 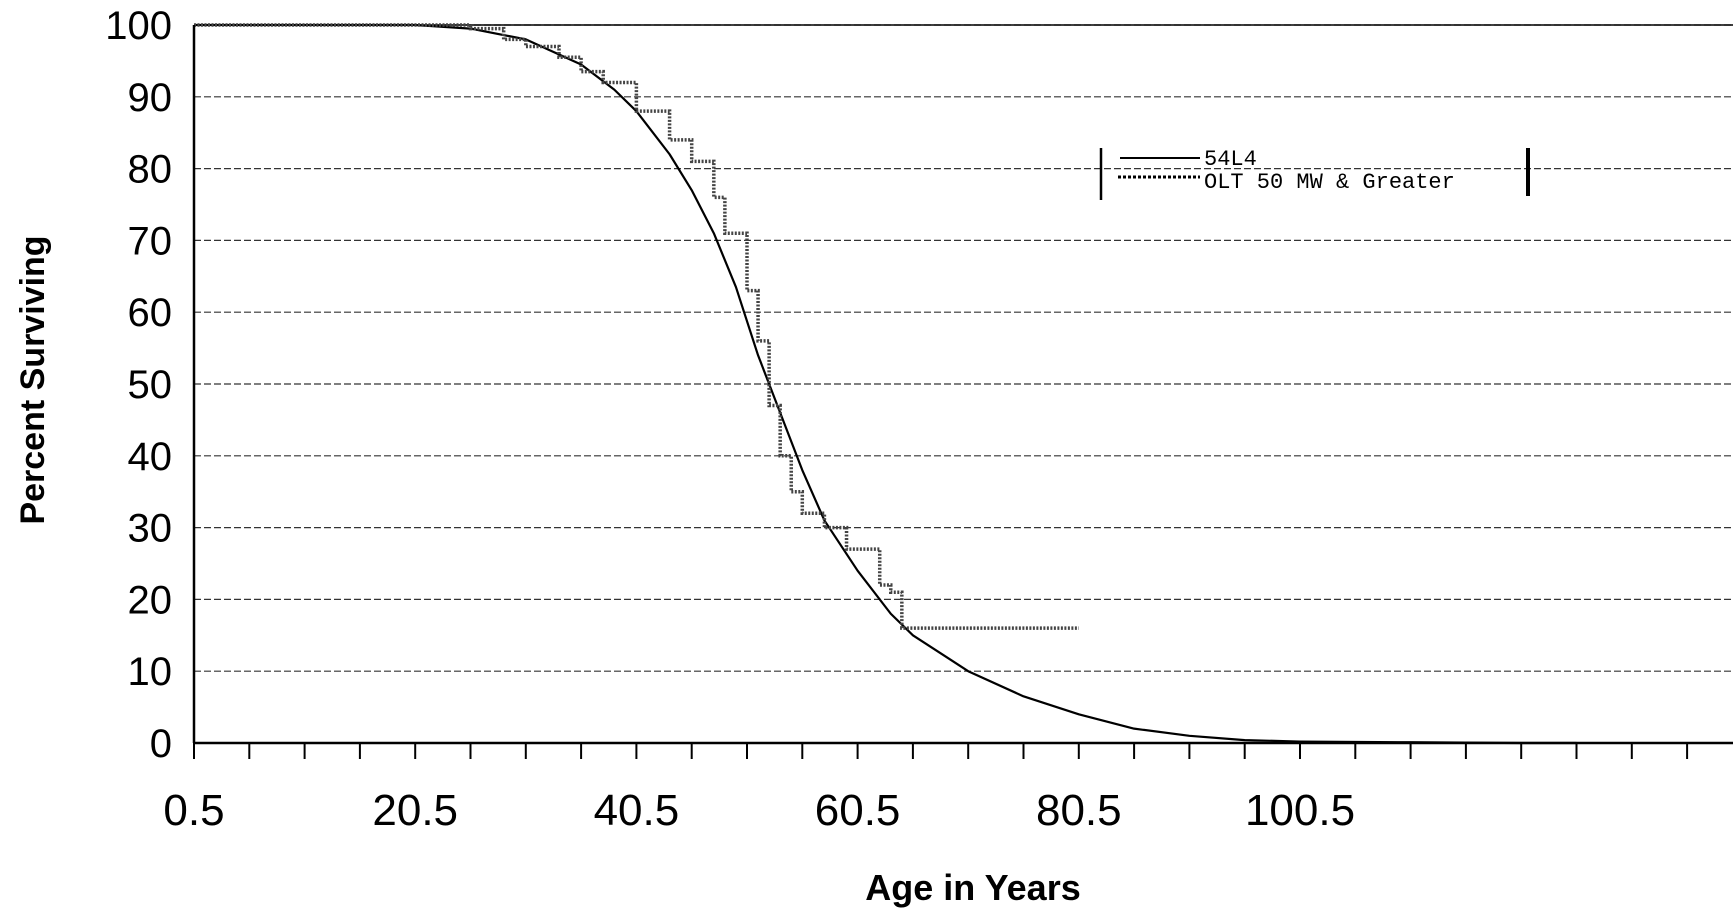 I want to click on y-tick-label-90: 90, so click(x=150, y=98).